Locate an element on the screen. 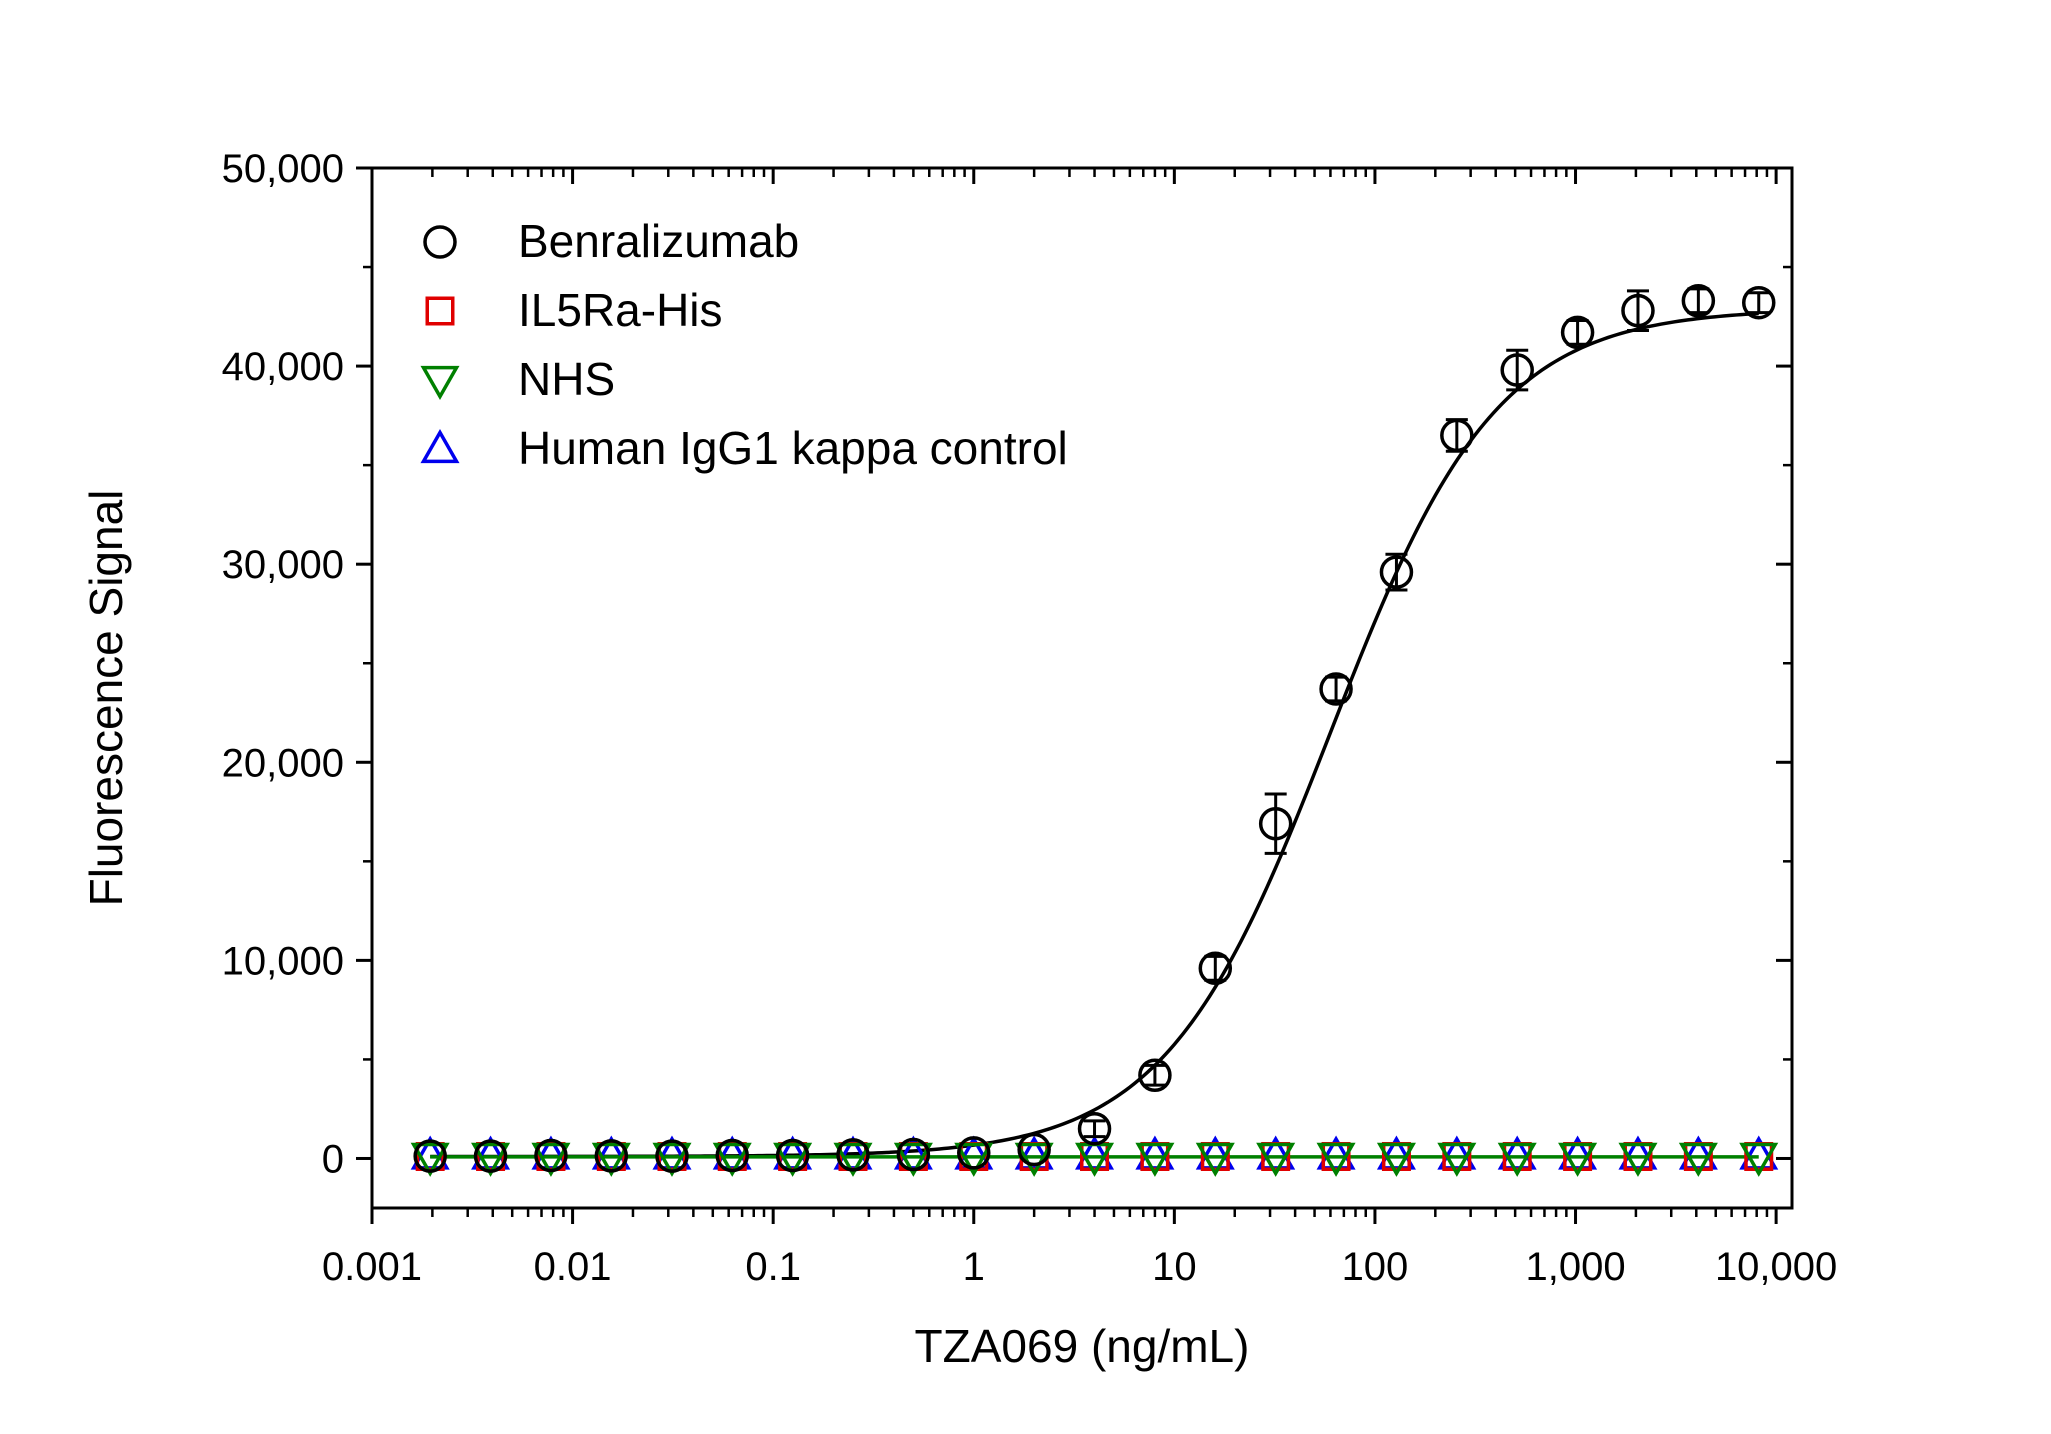  legend-label: NHS is located at coordinates (566, 379).